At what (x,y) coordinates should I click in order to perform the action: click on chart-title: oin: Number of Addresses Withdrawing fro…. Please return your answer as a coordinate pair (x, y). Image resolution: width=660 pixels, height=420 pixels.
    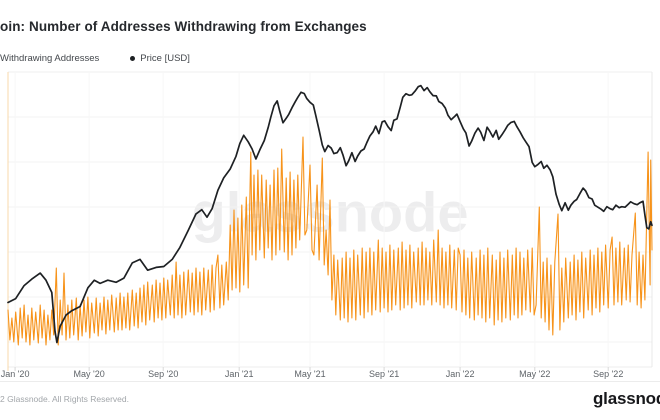
    Looking at the image, I should click on (183, 26).